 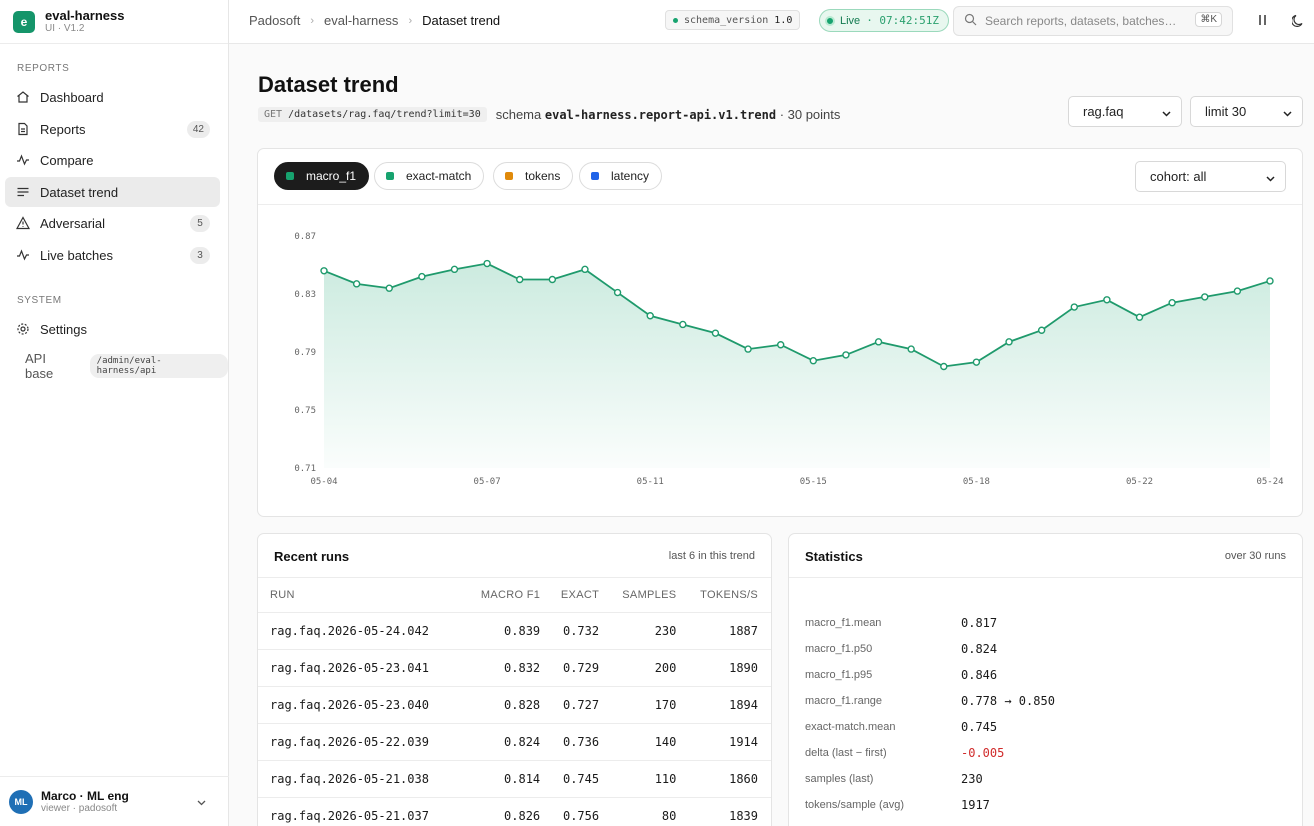 I want to click on moon-icon, so click(x=1298, y=22).